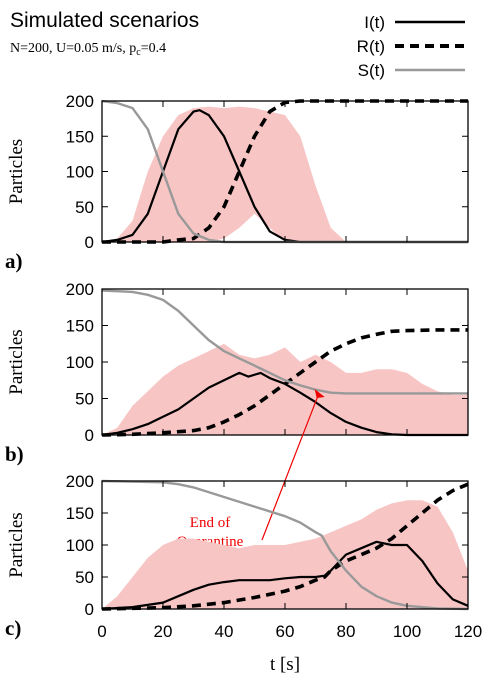 Image resolution: width=493 pixels, height=683 pixels. What do you see at coordinates (290, 467) in the screenshot?
I see `annotation-arrow-line` at bounding box center [290, 467].